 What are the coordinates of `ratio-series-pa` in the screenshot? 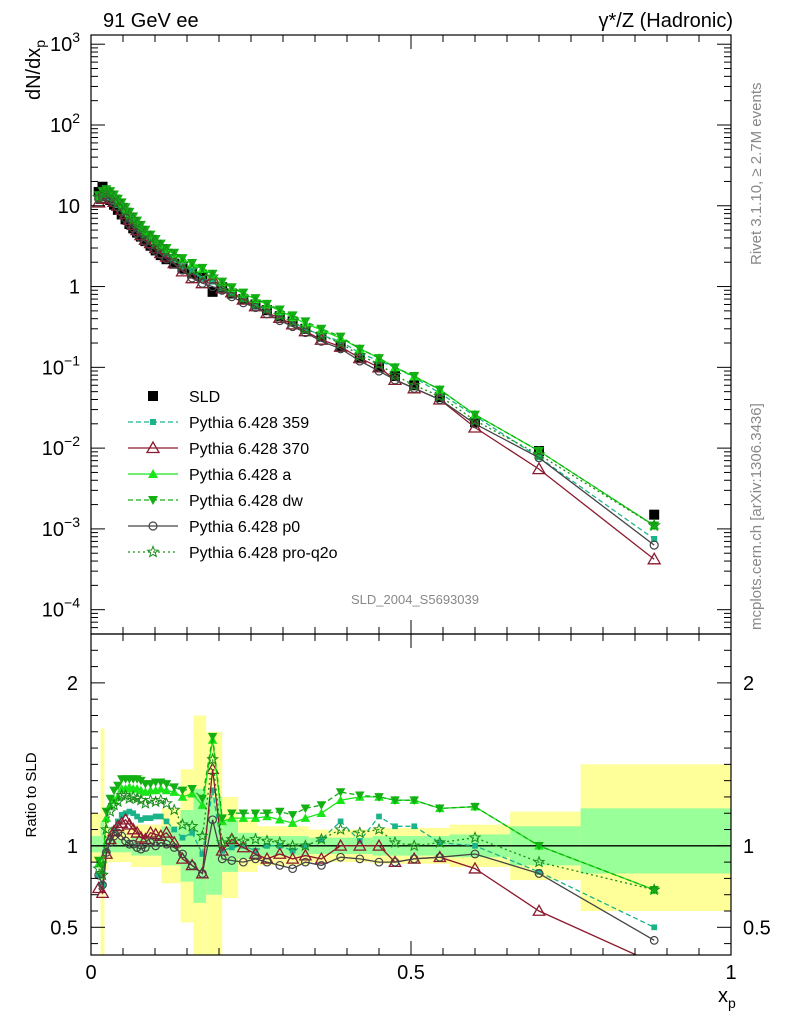 It's located at (376, 814).